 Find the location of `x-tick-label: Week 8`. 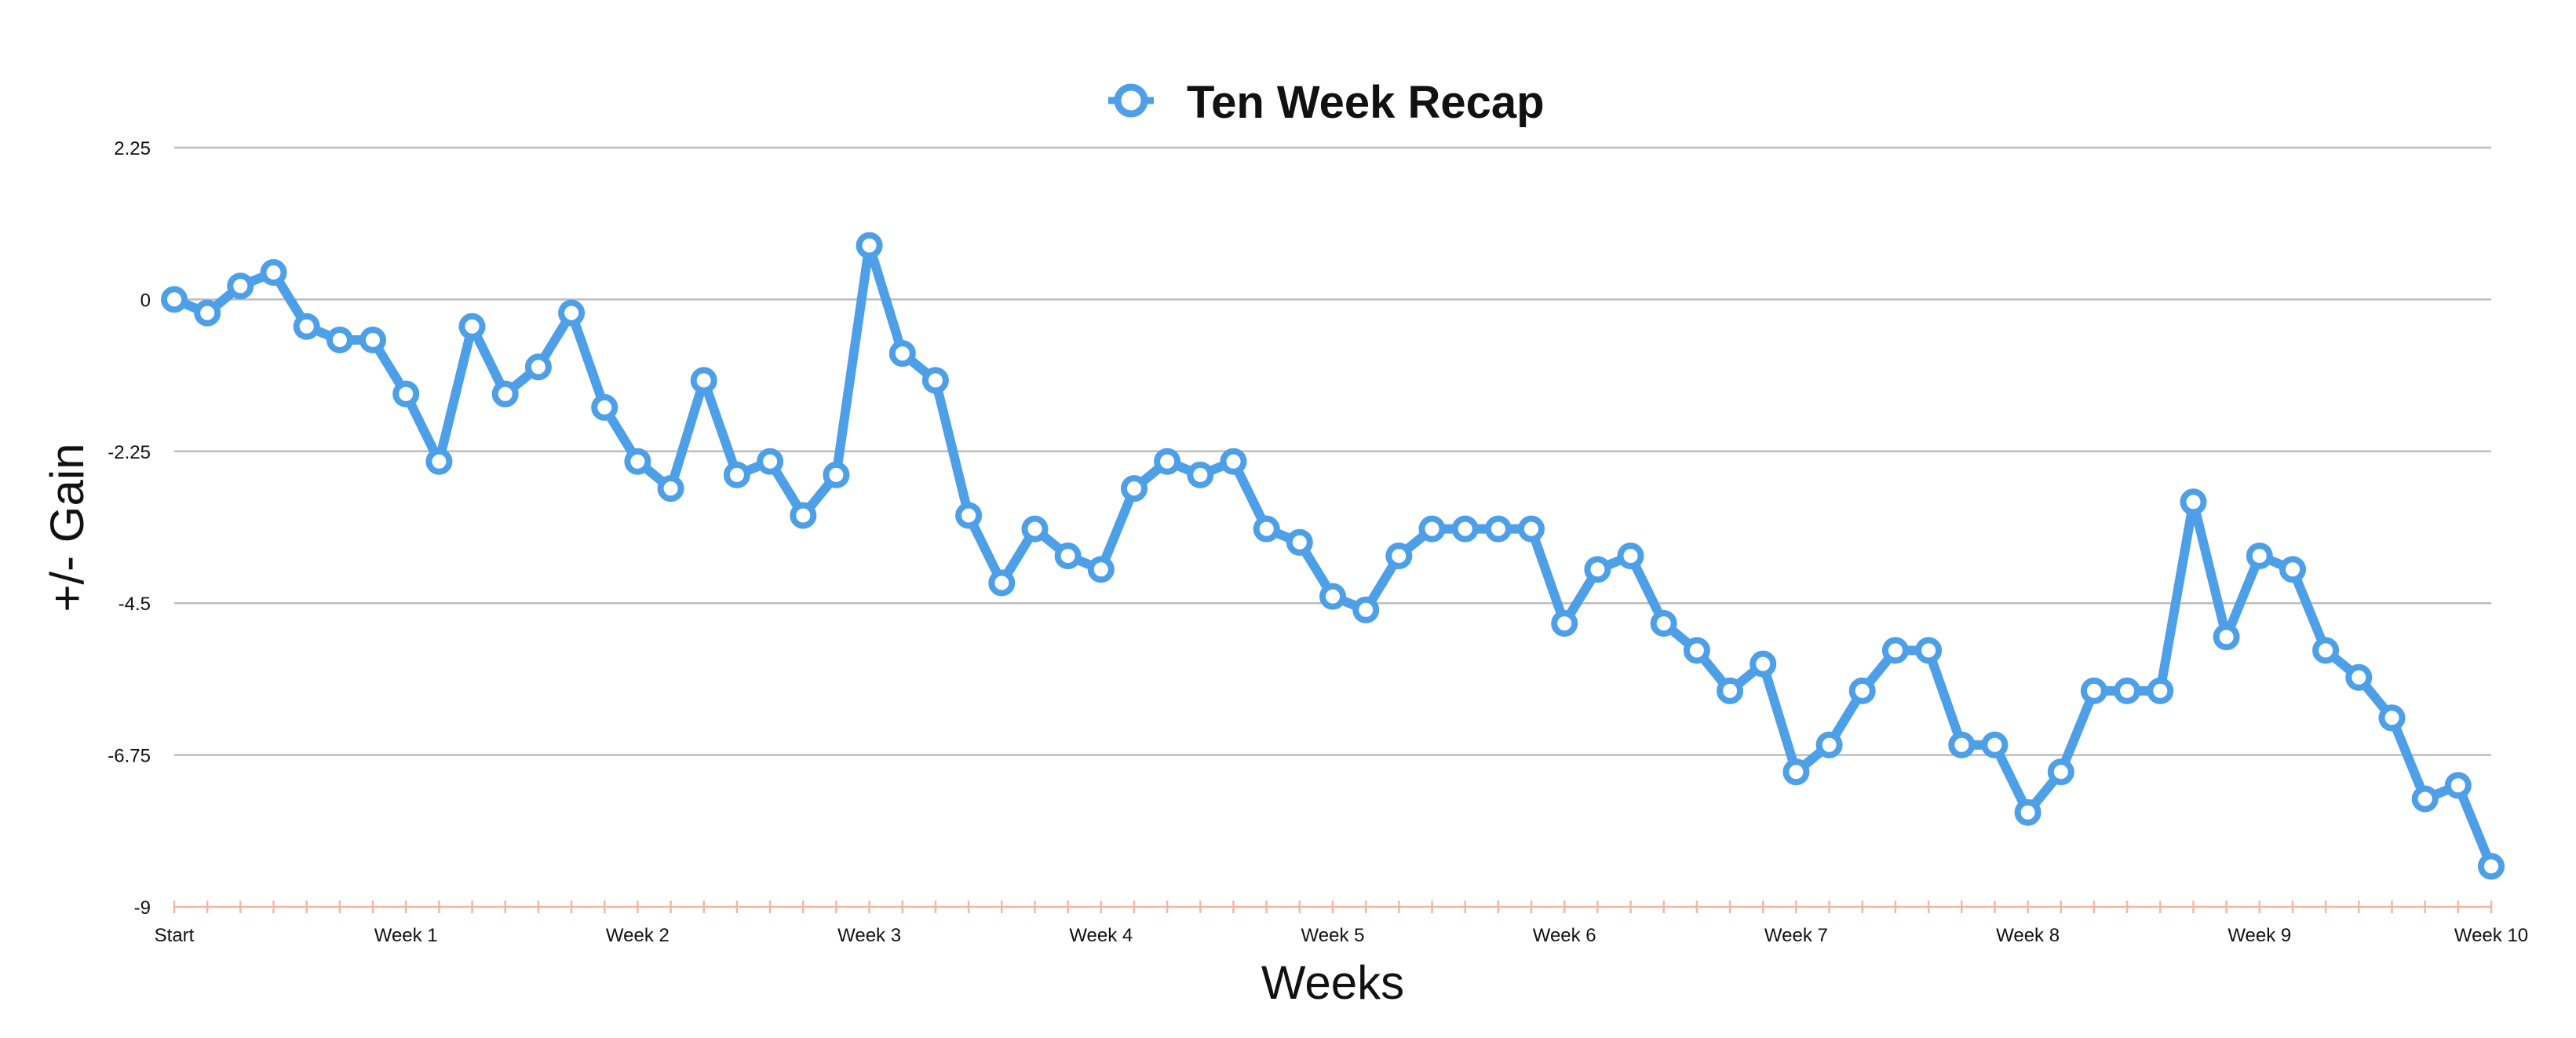

x-tick-label: Week 8 is located at coordinates (2028, 935).